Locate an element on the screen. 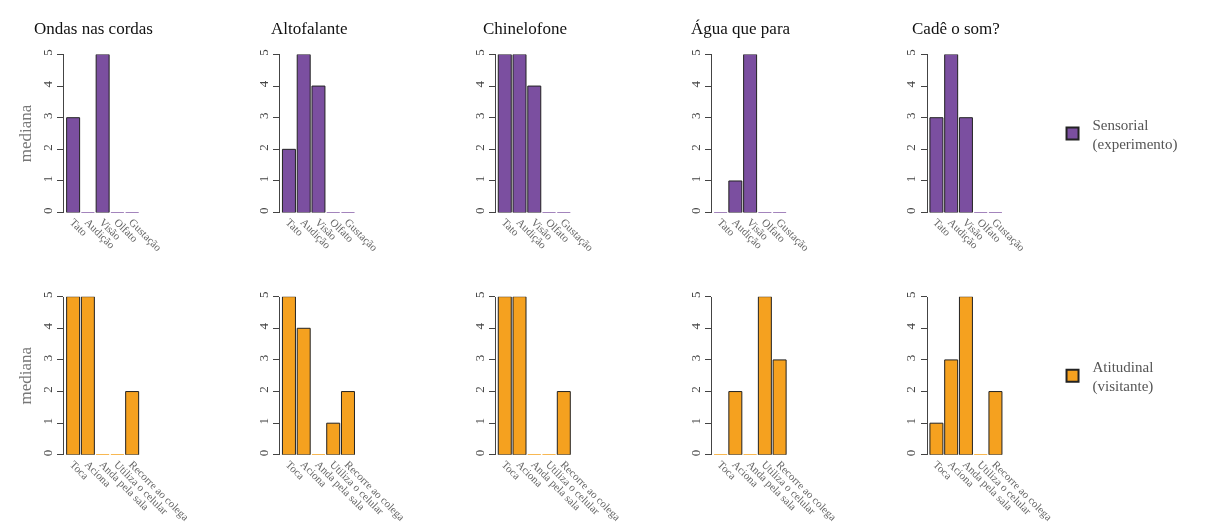  chart-title: Ondas nas cordas is located at coordinates (93, 28).